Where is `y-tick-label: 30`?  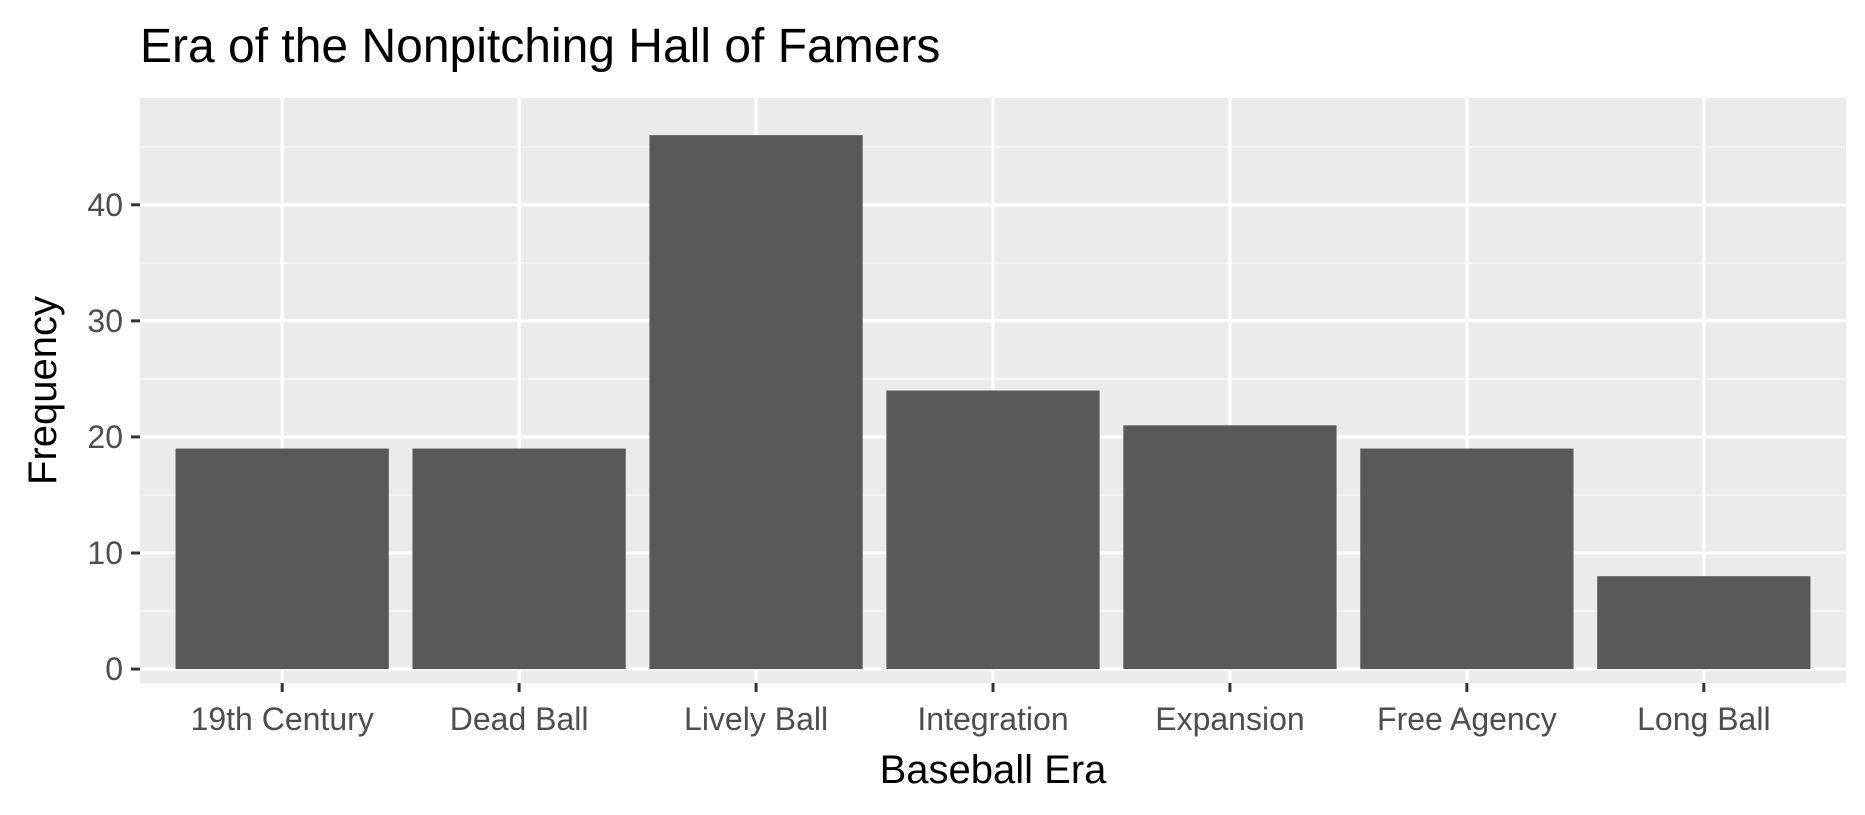
y-tick-label: 30 is located at coordinates (105, 321).